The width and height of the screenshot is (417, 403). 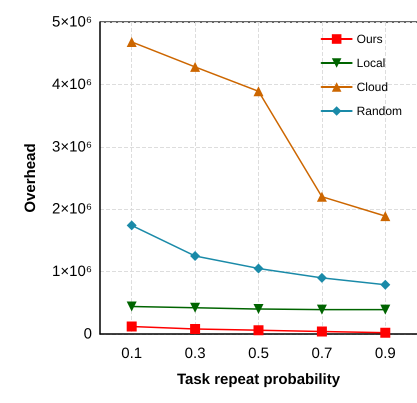 I want to click on y-axis-title: Overhead, so click(x=30, y=178).